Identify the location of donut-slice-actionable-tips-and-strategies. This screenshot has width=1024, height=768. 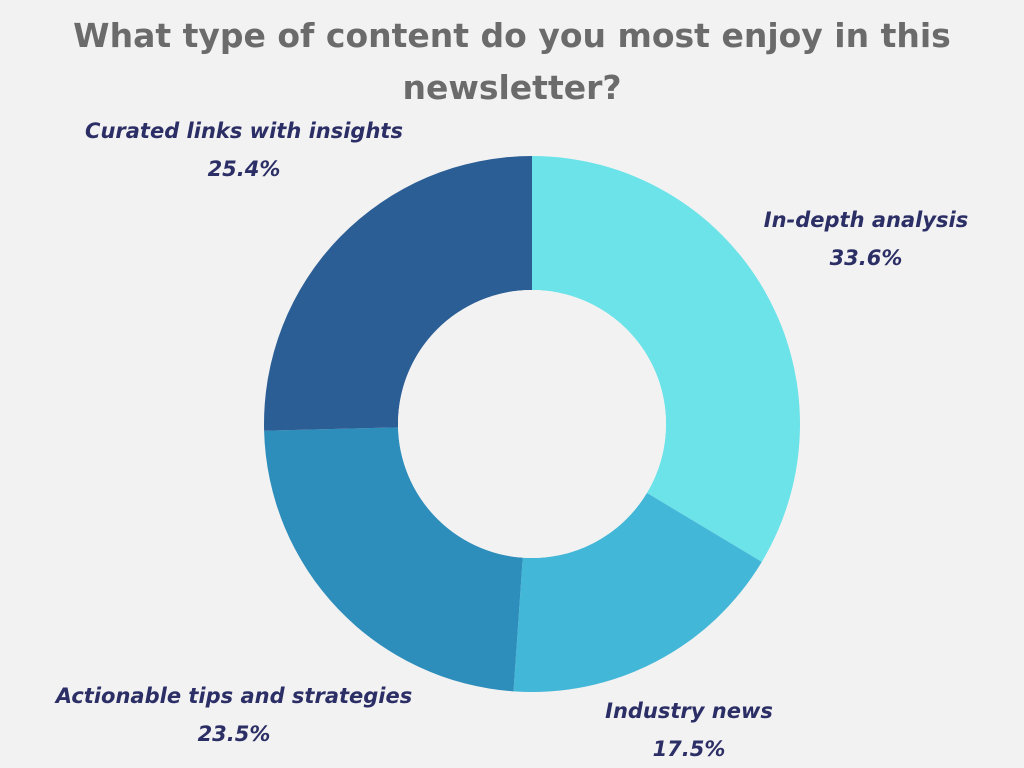
(393, 559).